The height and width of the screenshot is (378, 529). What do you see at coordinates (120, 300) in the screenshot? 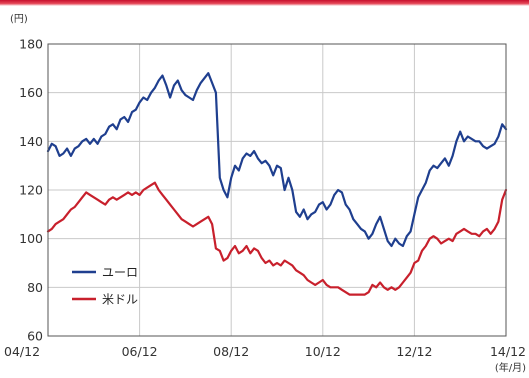
I see `legend-label: 米ドル` at bounding box center [120, 300].